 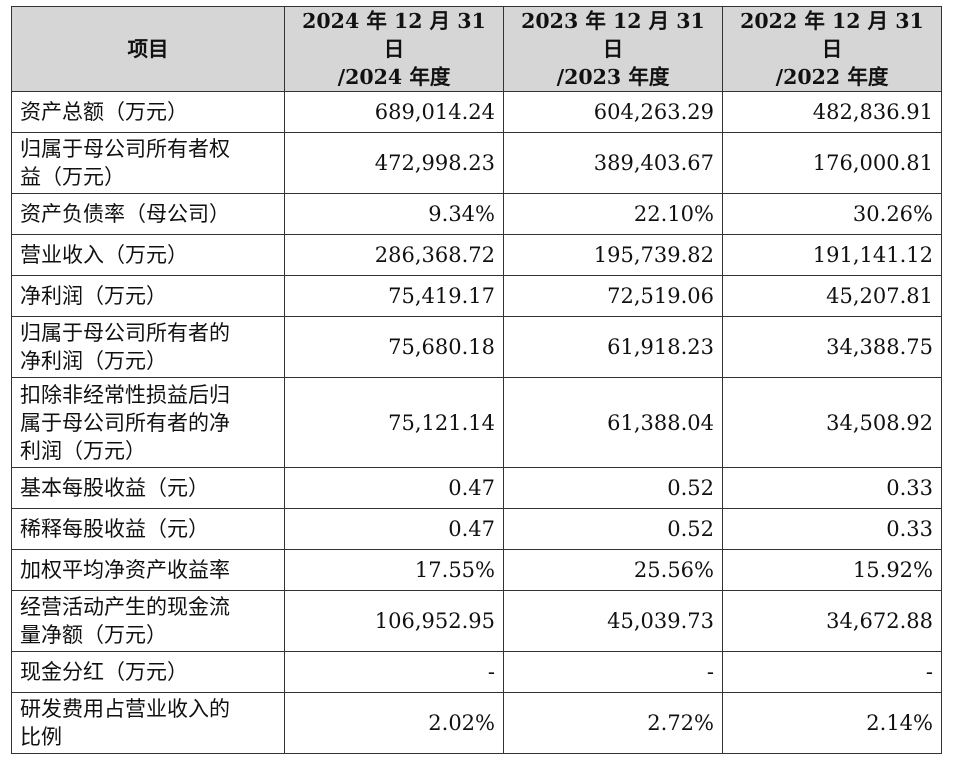 What do you see at coordinates (394, 570) in the screenshot?
I see `cell-2024: 17.55%` at bounding box center [394, 570].